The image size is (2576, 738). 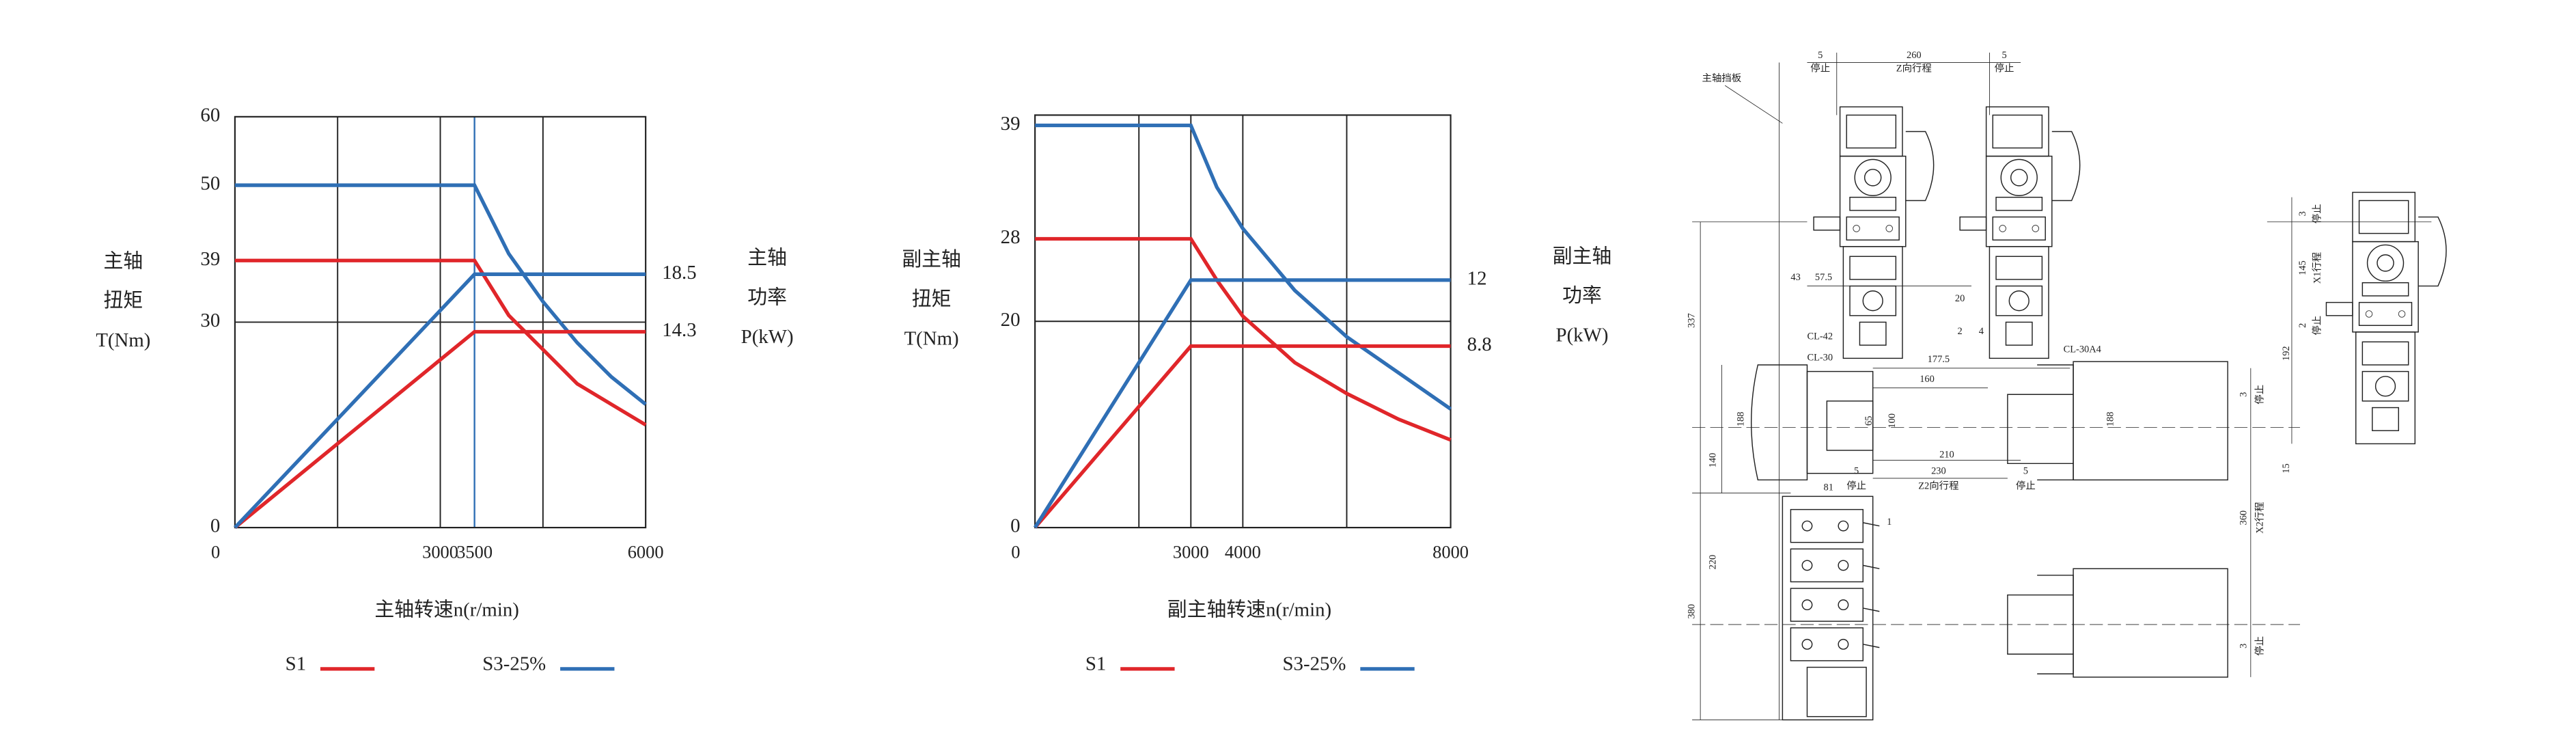 I want to click on x-axis-label: 主轴转速n(r/min), so click(x=446, y=609).